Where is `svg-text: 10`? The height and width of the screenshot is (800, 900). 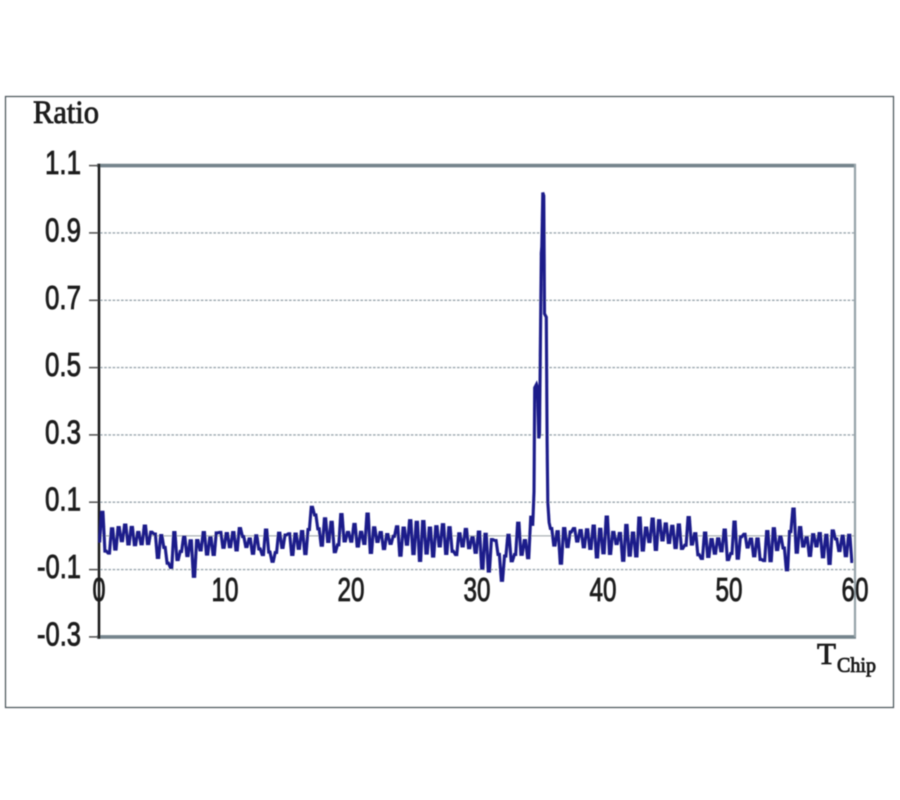
svg-text: 10 is located at coordinates (225, 589).